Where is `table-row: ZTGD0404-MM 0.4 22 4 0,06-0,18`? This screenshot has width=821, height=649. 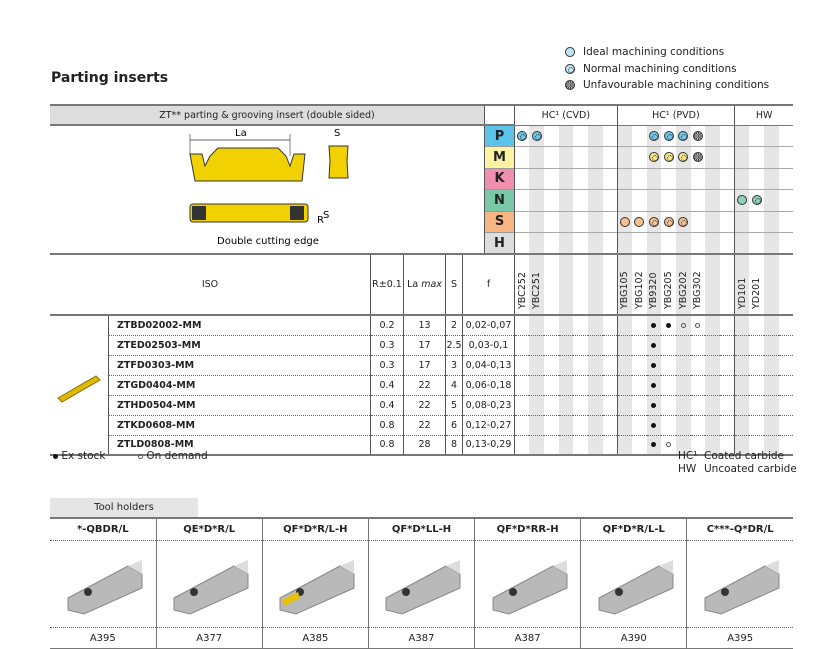
table-row: ZTGD0404-MM 0.4 22 4 0,06-0,18 is located at coordinates (422, 385).